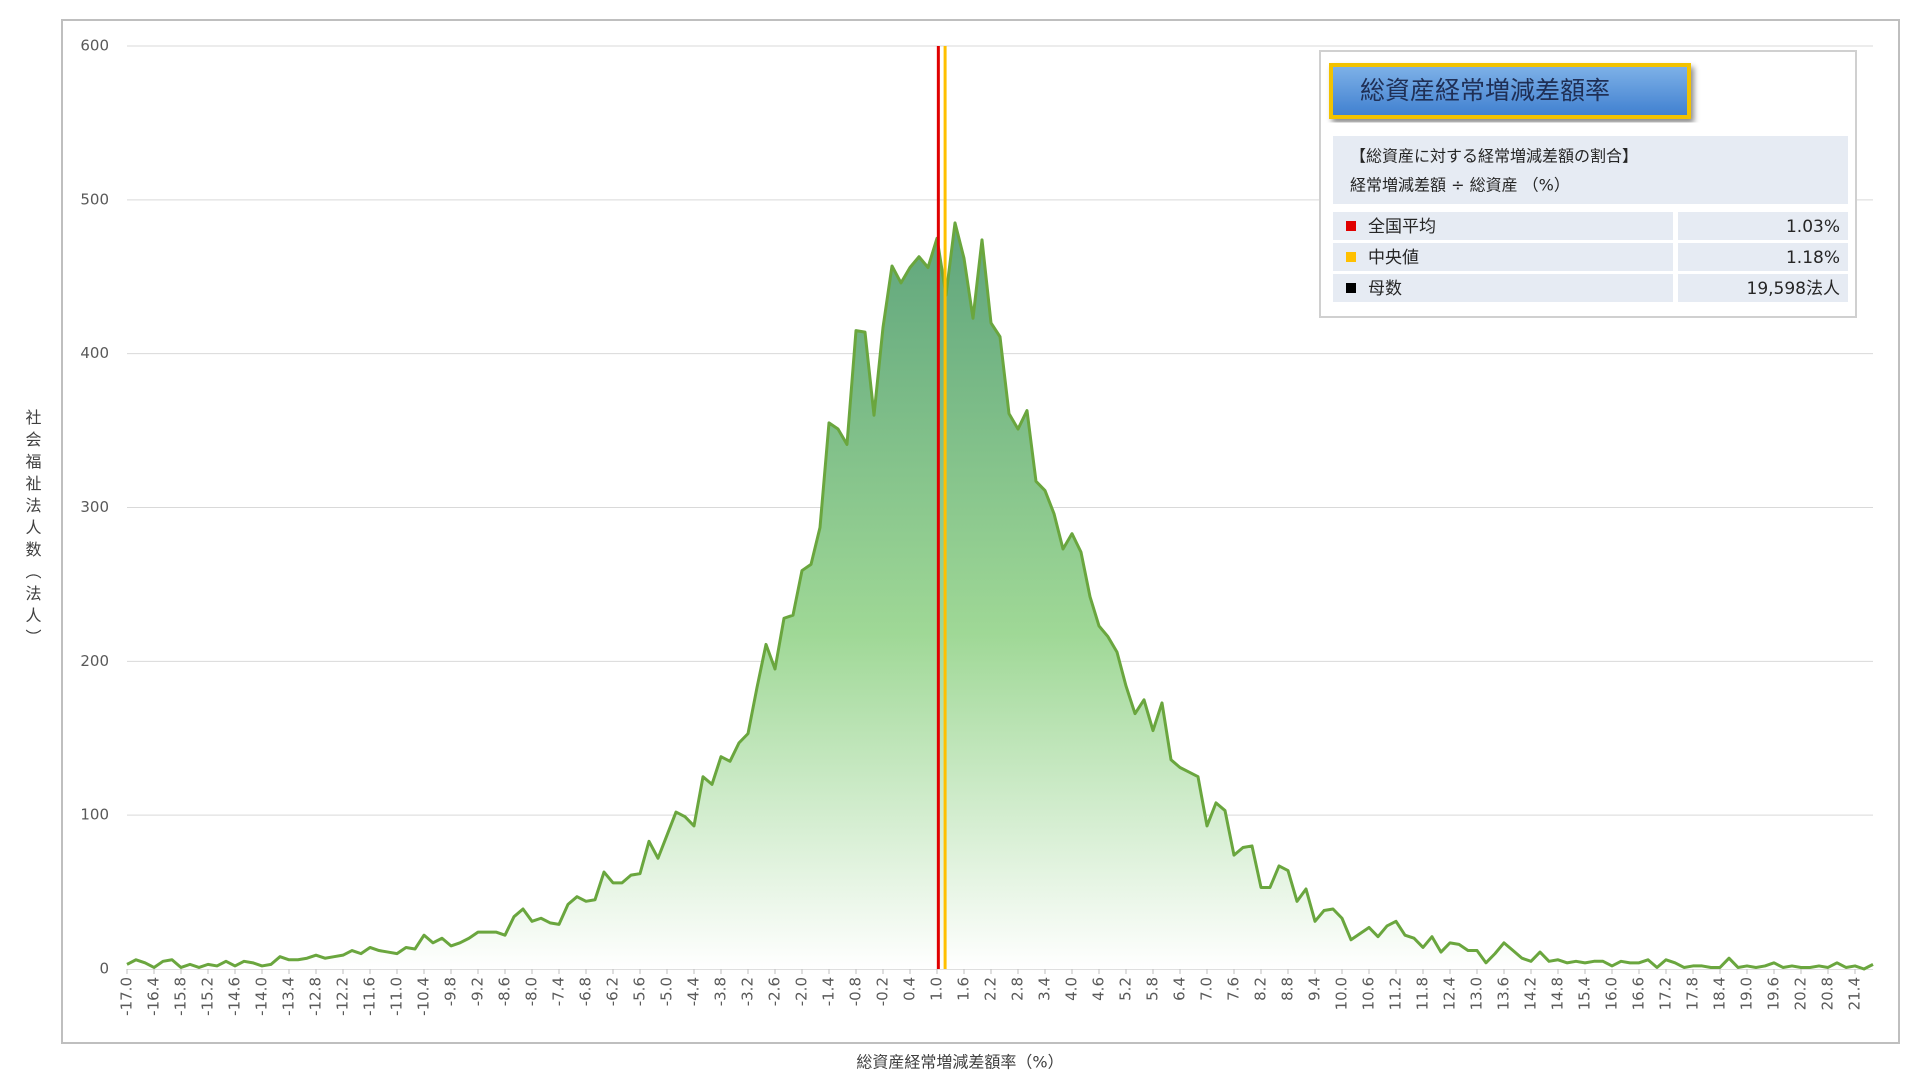 The height and width of the screenshot is (1084, 1921). Describe the element at coordinates (1460, 185) in the screenshot. I see `legend-note: 経常増減差額 ÷ 総資産 （%）` at that location.